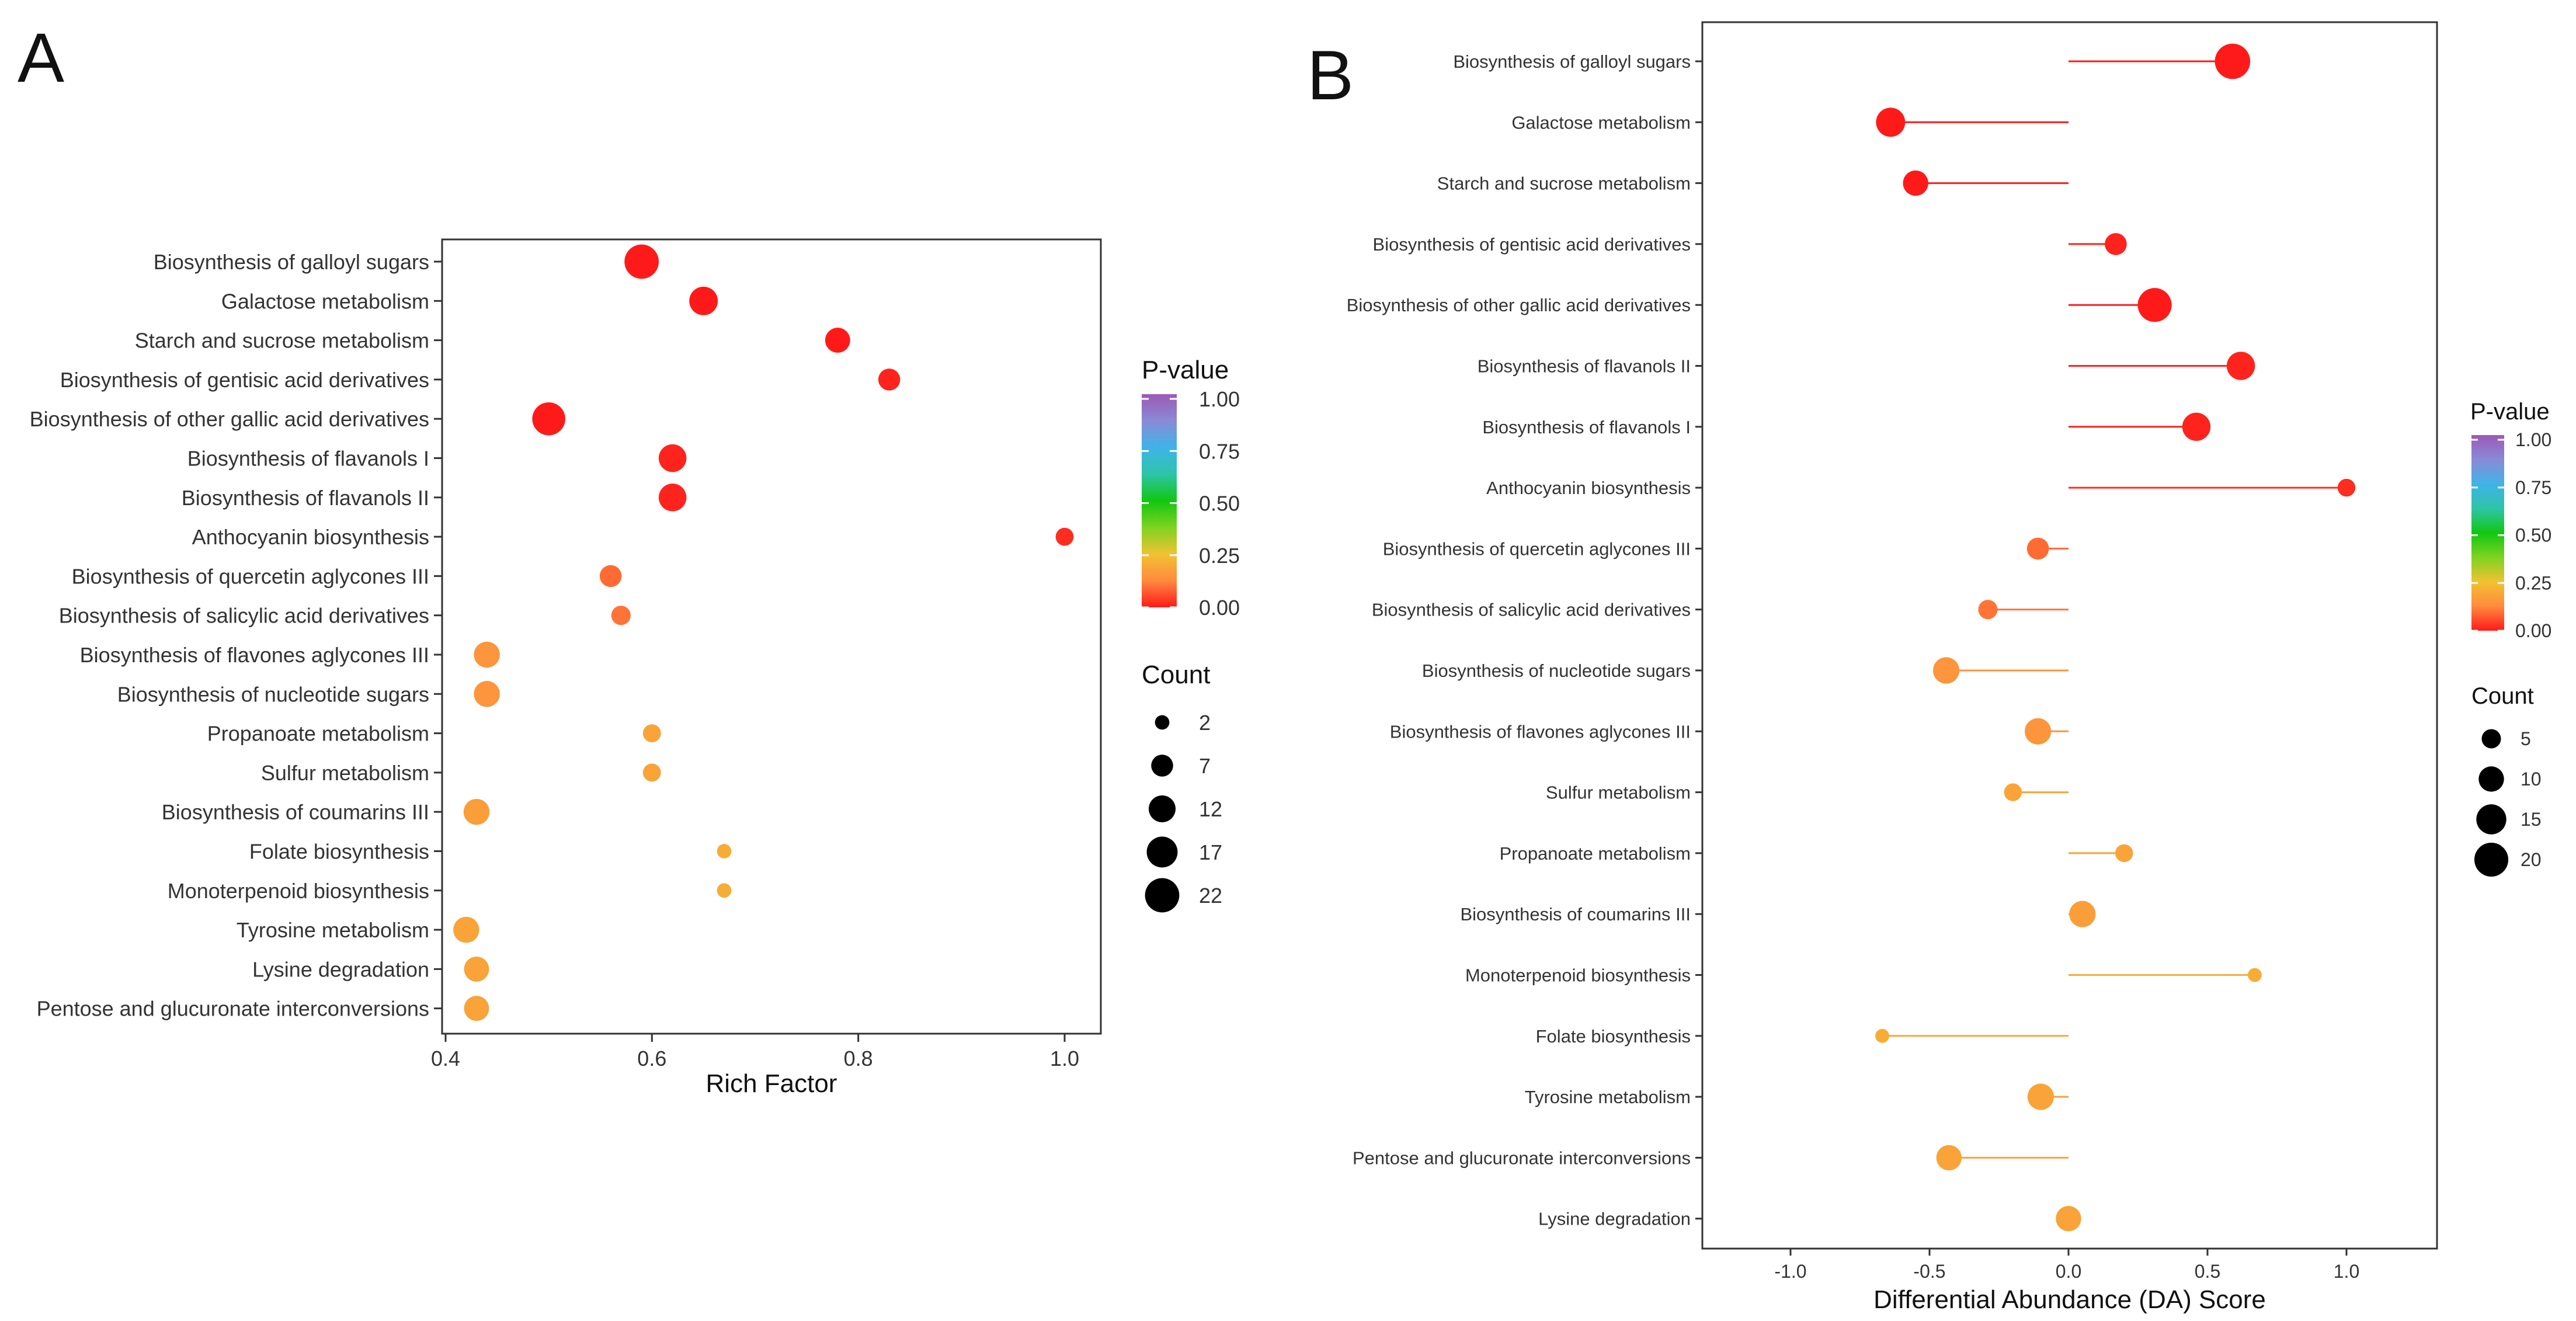  Describe the element at coordinates (2532, 819) in the screenshot. I see `panel-b-count-label: 15` at that location.